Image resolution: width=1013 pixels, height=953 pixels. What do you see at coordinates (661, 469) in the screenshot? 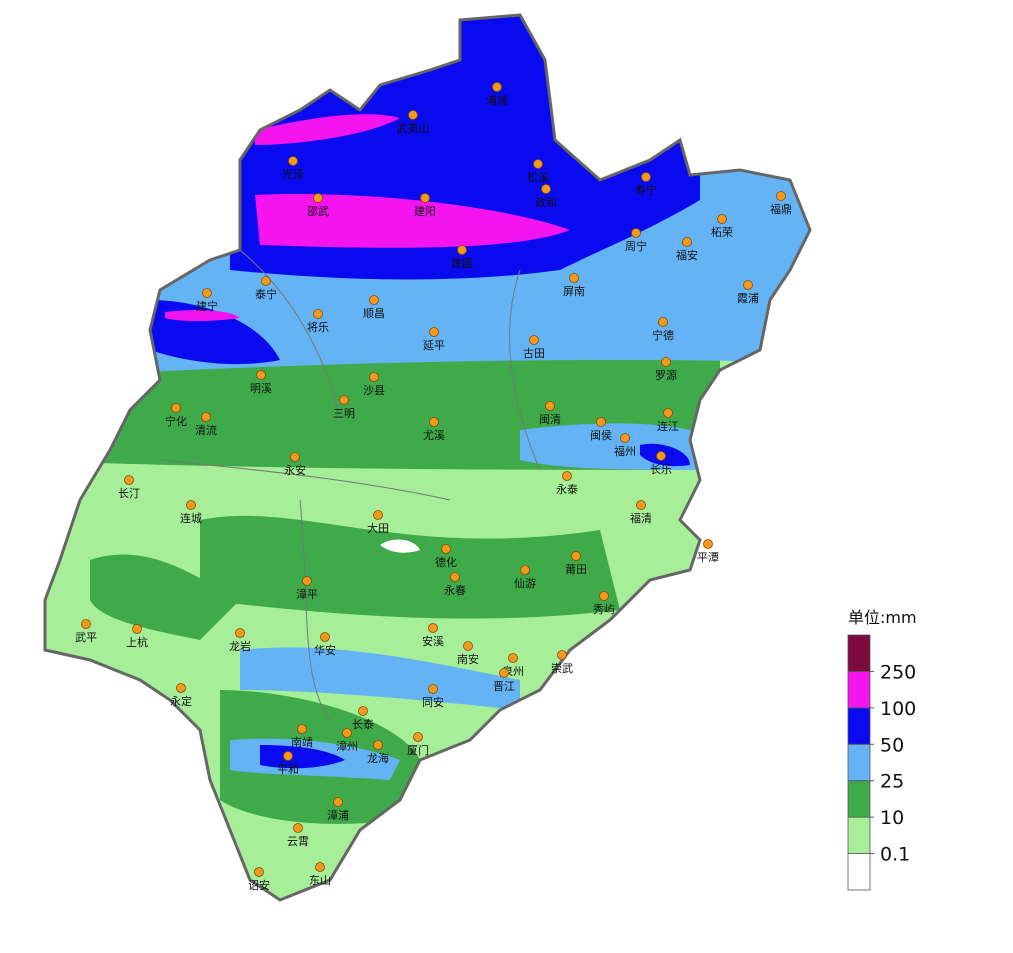
I see `city-label: 长乐` at bounding box center [661, 469].